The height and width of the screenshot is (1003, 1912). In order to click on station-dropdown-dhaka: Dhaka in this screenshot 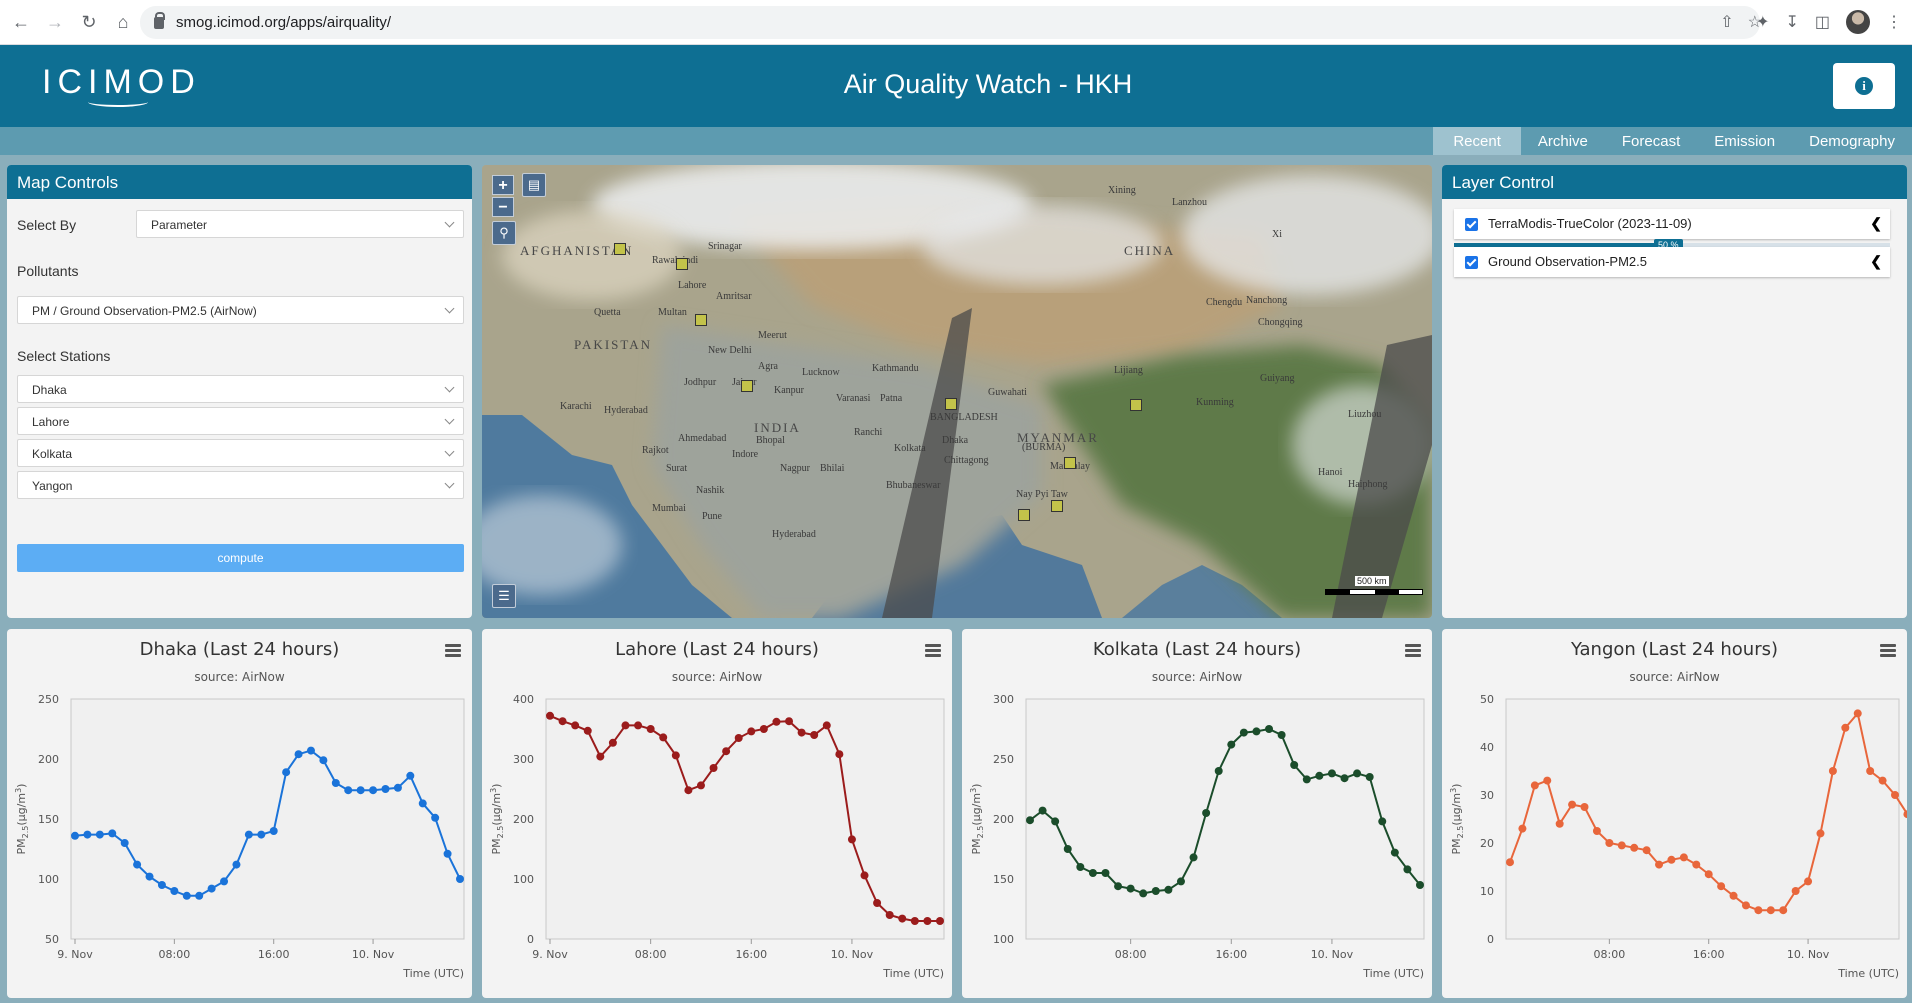, I will do `click(240, 389)`.